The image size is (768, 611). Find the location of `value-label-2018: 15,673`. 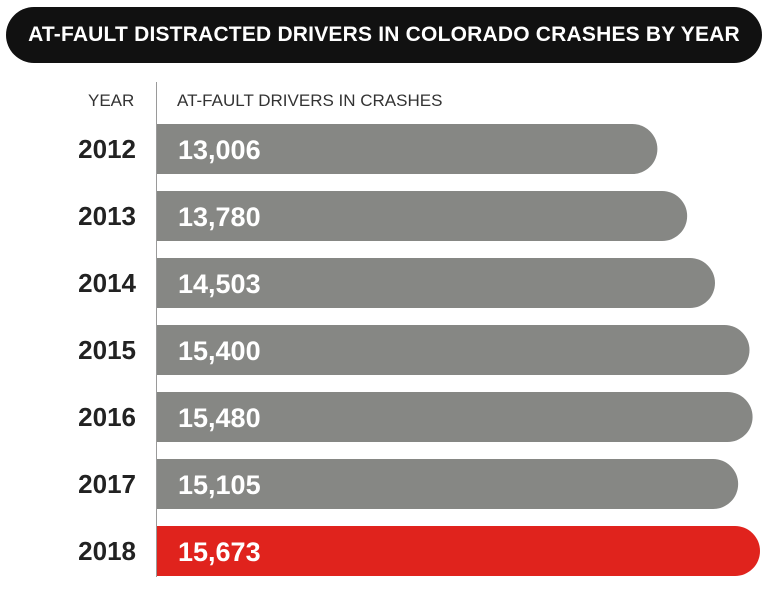

value-label-2018: 15,673 is located at coordinates (219, 552).